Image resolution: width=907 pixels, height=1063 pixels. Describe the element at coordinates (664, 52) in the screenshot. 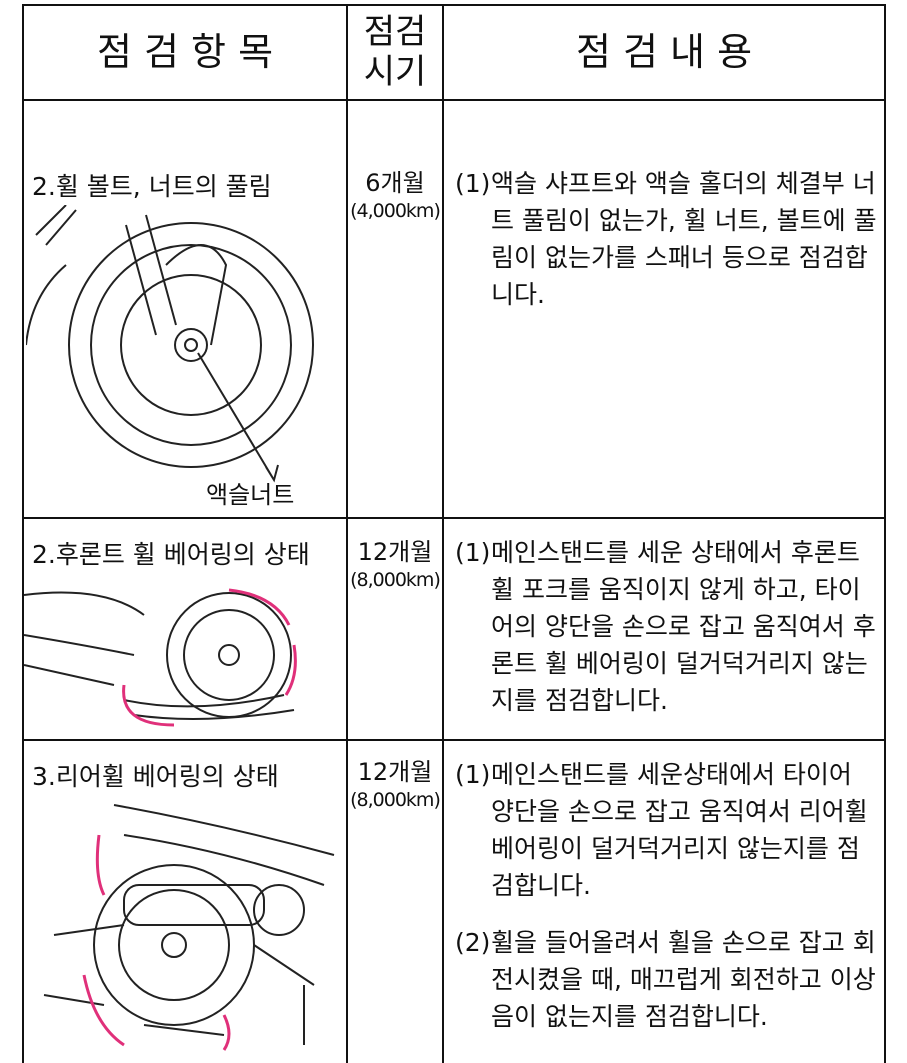

I see `header-content: 점 검 내 용` at that location.